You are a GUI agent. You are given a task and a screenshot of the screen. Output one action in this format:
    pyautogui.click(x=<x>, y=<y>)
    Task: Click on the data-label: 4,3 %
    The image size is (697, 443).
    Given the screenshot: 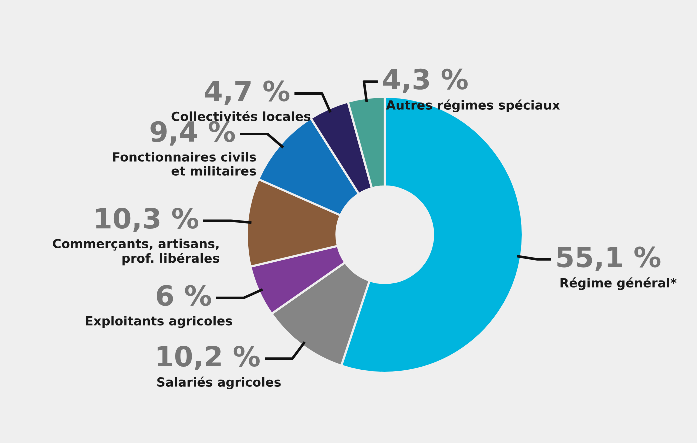 What is the action you would take?
    pyautogui.click(x=425, y=81)
    